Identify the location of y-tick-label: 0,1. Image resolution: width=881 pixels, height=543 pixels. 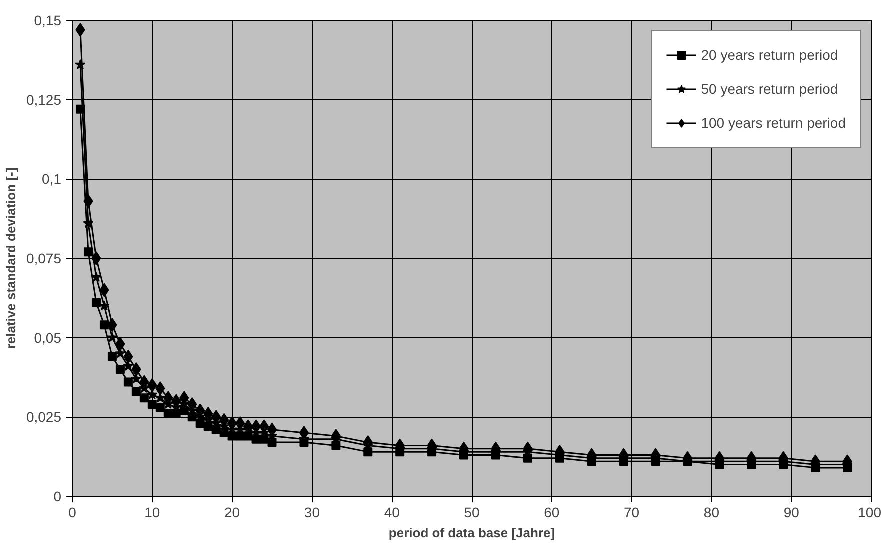
(52, 179).